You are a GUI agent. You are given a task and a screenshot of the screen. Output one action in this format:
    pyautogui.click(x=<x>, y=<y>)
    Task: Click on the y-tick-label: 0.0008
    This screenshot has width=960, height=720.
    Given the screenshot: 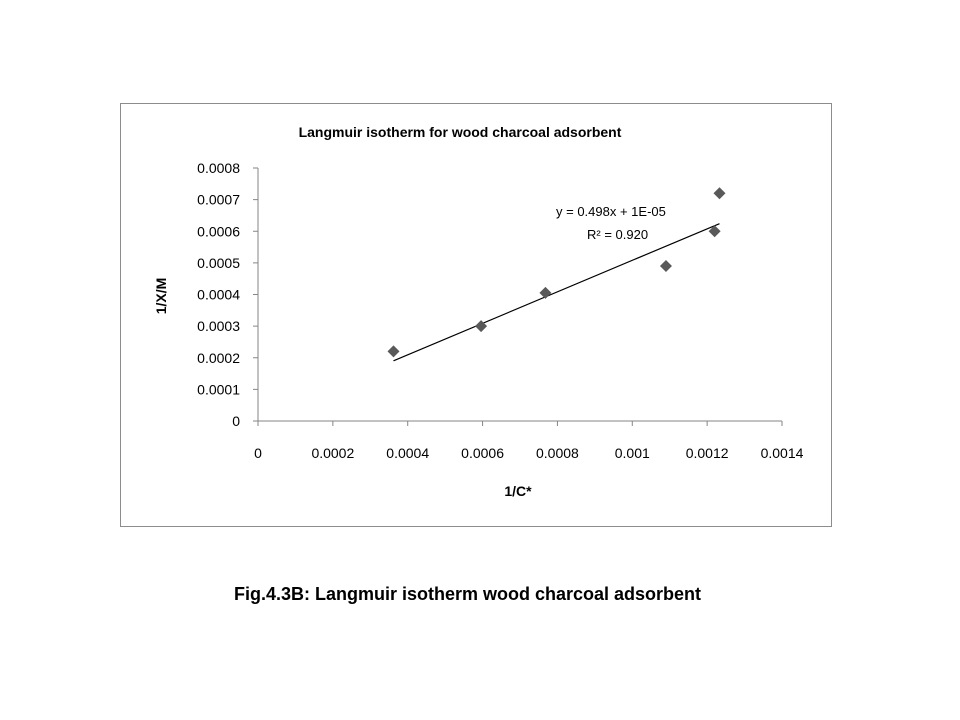 What is the action you would take?
    pyautogui.click(x=218, y=168)
    